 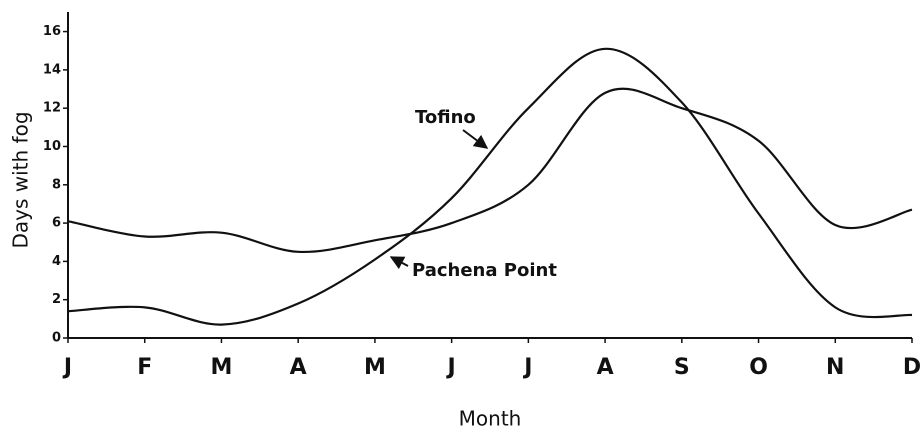 I want to click on y-tick-label: 14, so click(x=52, y=69).